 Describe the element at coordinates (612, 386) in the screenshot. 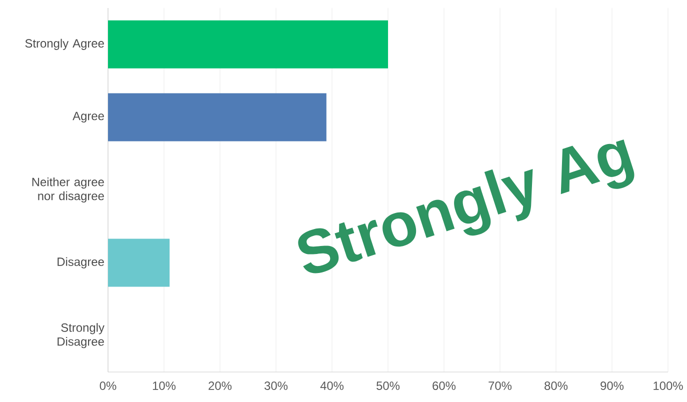

I see `x-tick-label: 90%` at that location.